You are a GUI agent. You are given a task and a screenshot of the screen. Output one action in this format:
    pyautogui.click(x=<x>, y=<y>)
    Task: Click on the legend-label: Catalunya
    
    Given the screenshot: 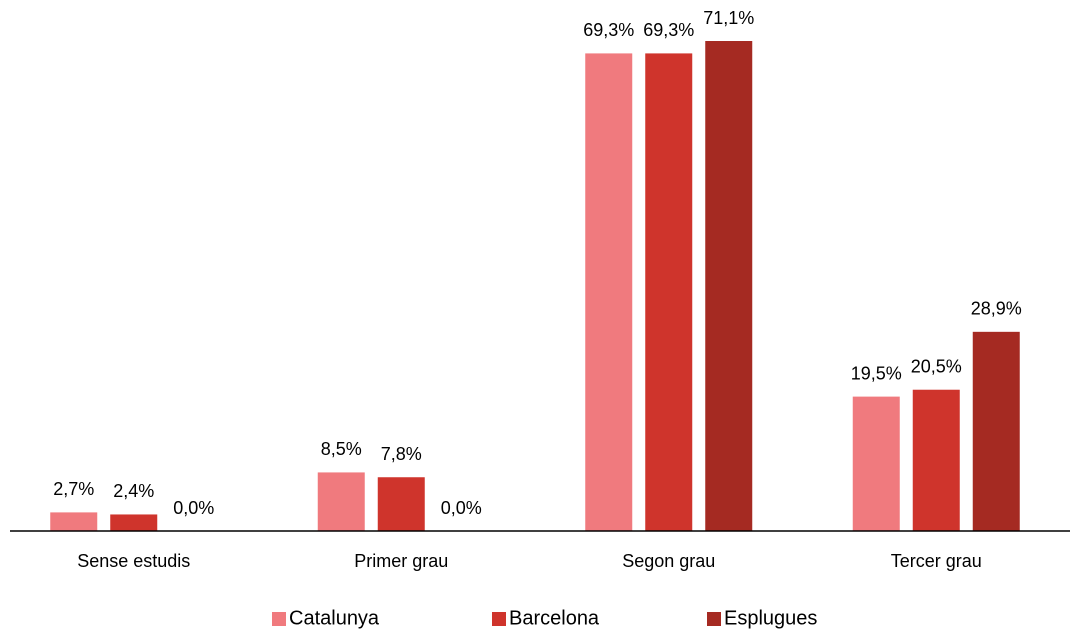 What is the action you would take?
    pyautogui.click(x=334, y=618)
    